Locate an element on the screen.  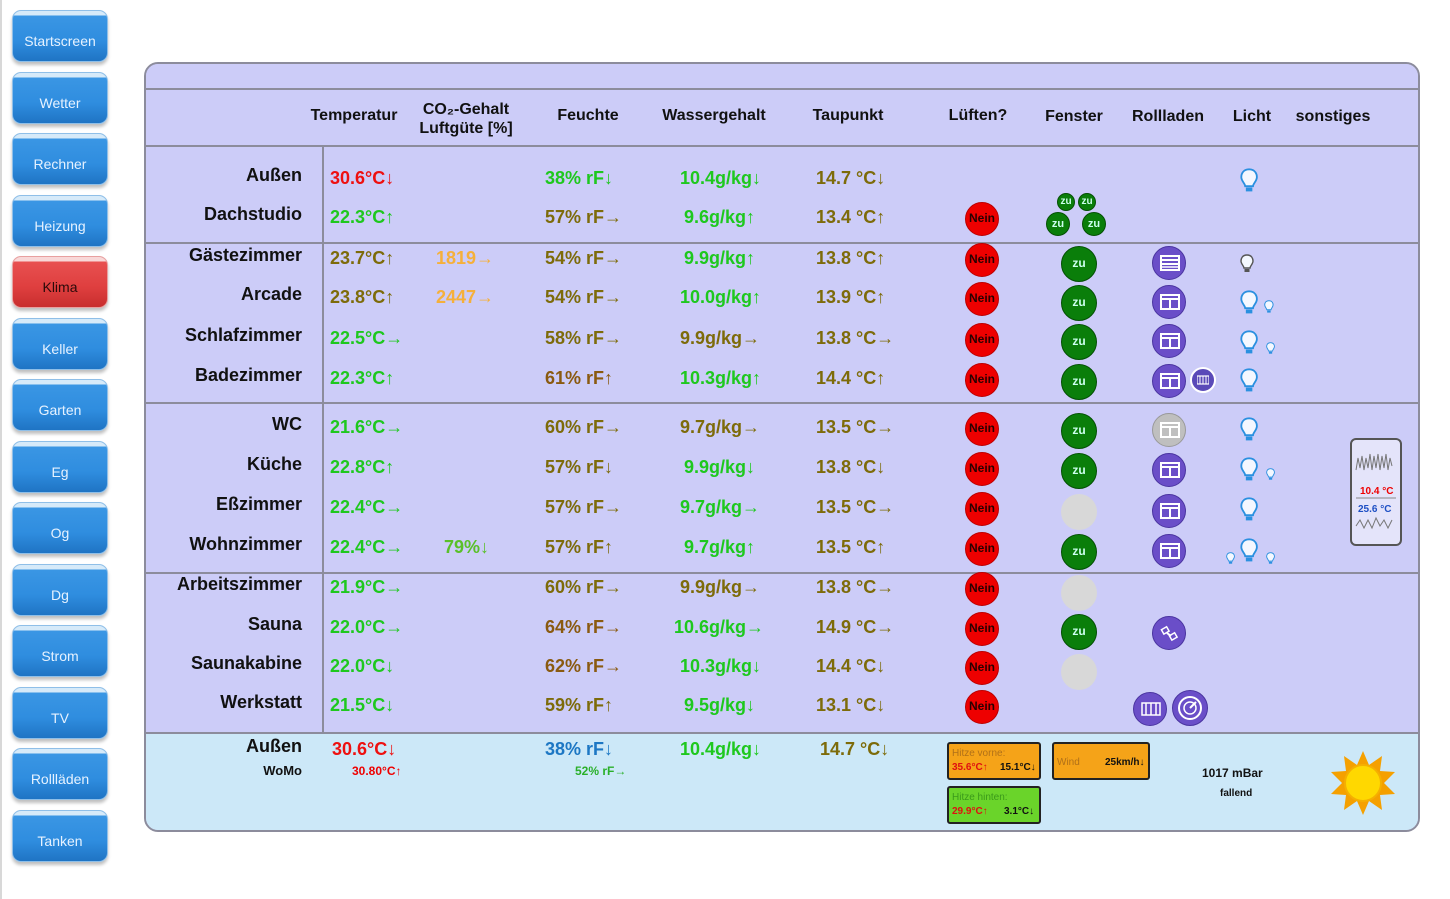
nav-button-og: Og is located at coordinates (60, 528).